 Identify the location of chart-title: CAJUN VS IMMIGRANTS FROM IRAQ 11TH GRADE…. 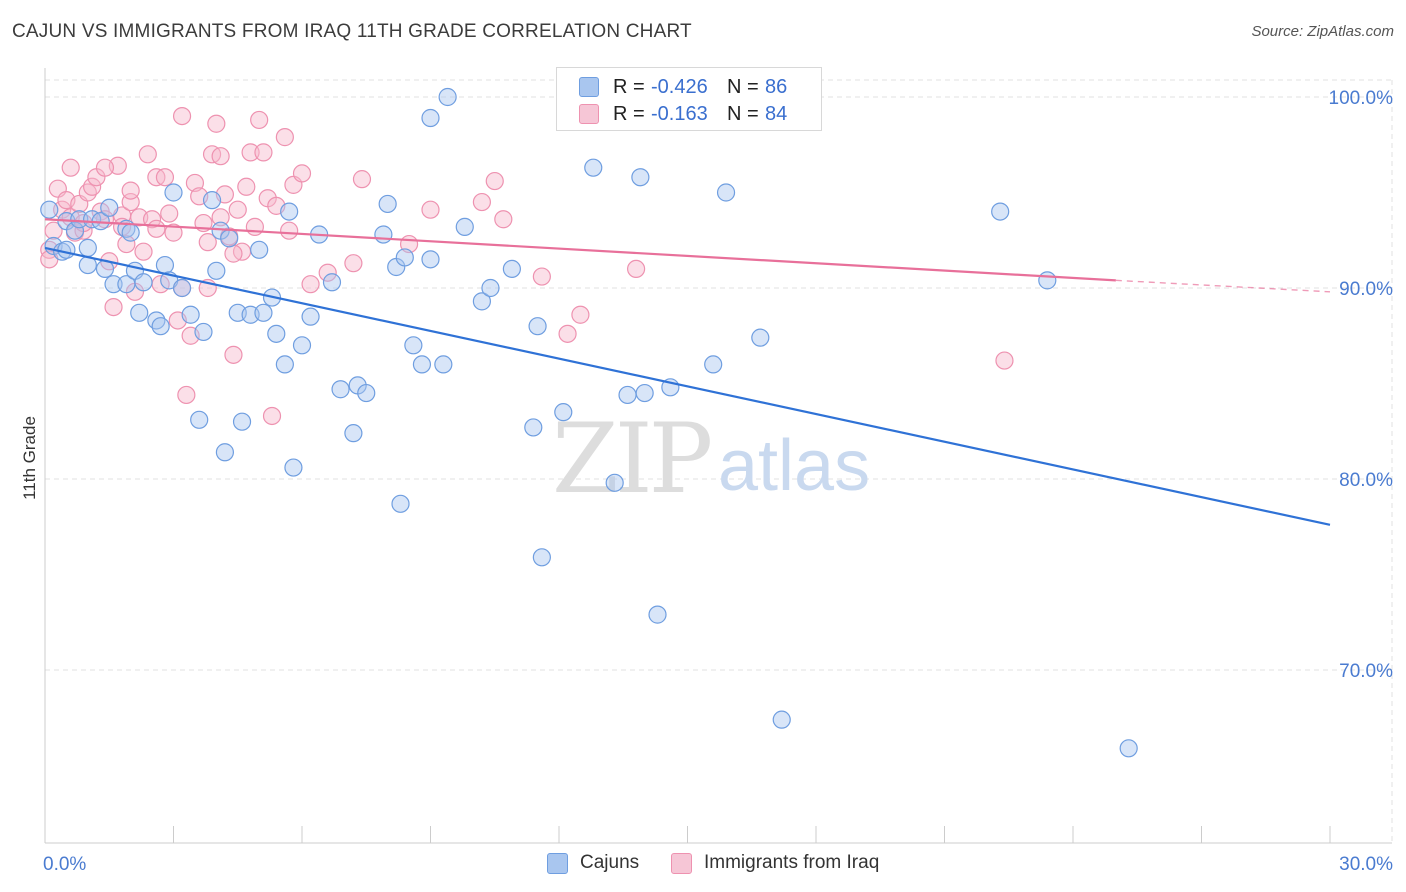
(352, 31).